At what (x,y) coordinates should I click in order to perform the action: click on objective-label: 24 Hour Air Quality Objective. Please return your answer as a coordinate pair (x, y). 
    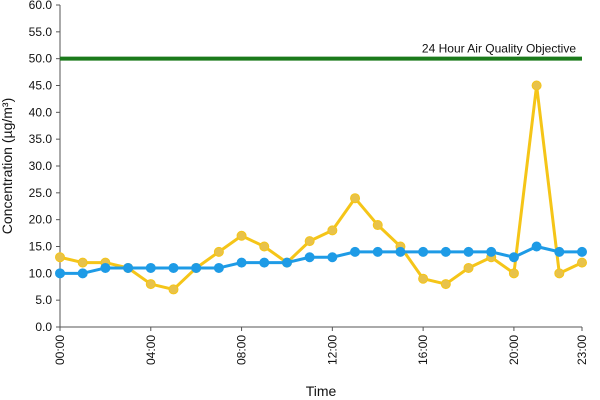
    Looking at the image, I should click on (499, 49).